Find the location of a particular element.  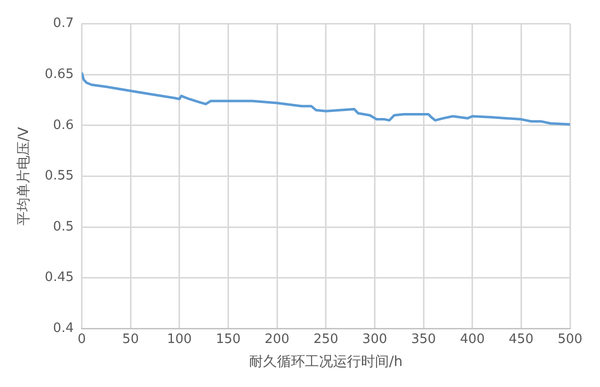

x-tick-label: 250 is located at coordinates (325, 339).